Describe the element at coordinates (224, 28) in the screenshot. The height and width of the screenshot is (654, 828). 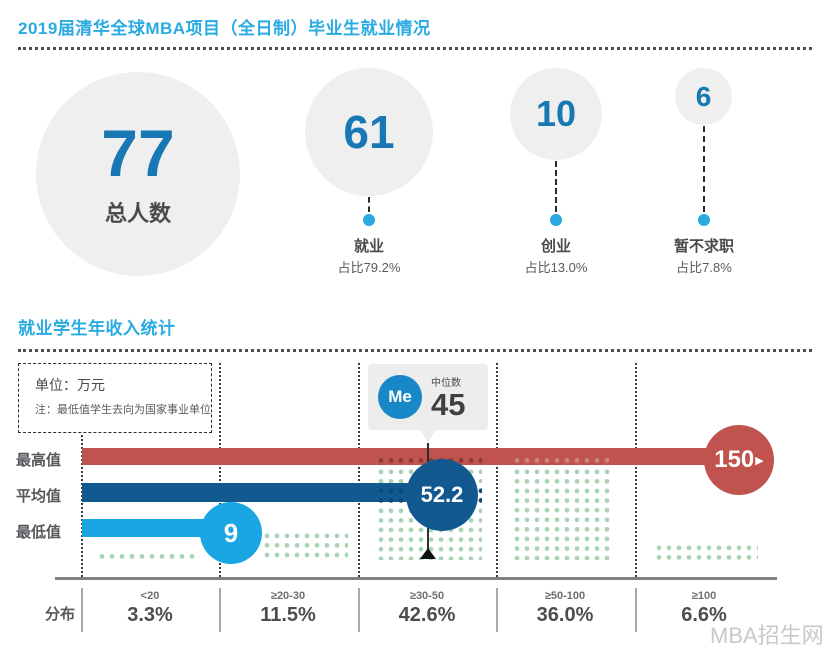
I see `page-title: 2019届清华全球MBA项目（全日制）毕业生就业情况` at that location.